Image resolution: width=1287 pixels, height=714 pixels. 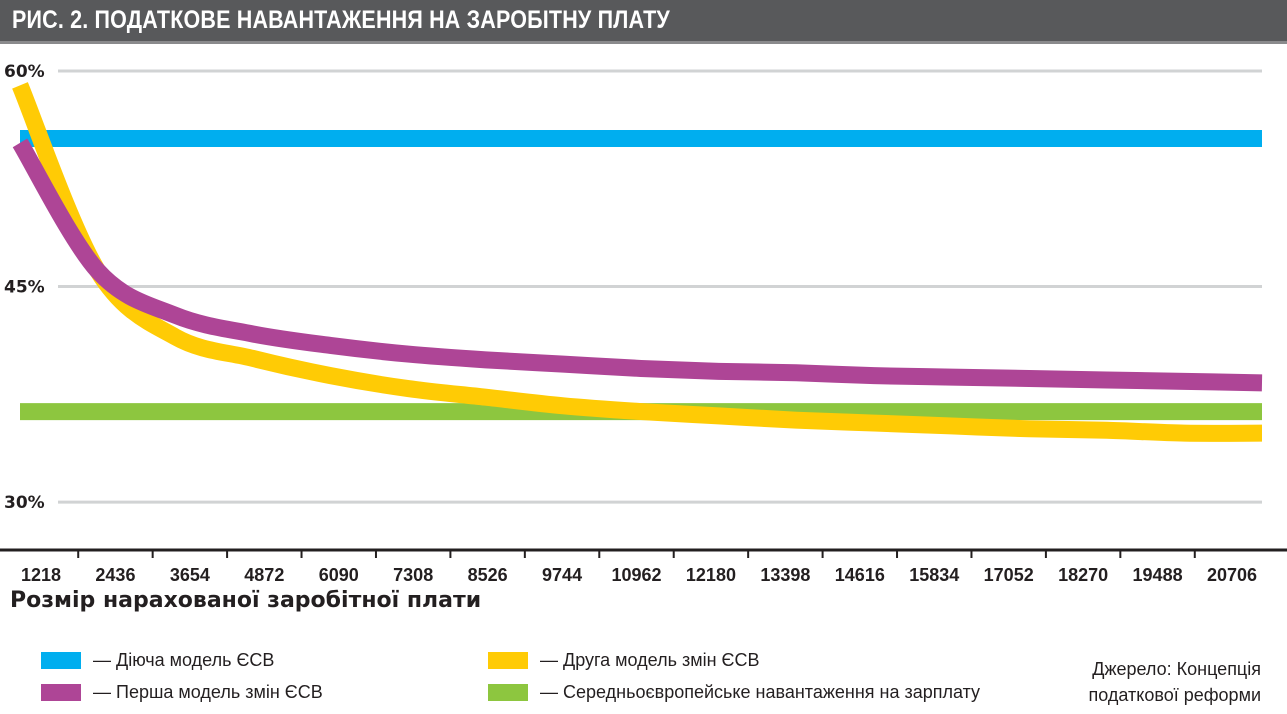 What do you see at coordinates (339, 574) in the screenshot?
I see `x-tick-label: 6090` at bounding box center [339, 574].